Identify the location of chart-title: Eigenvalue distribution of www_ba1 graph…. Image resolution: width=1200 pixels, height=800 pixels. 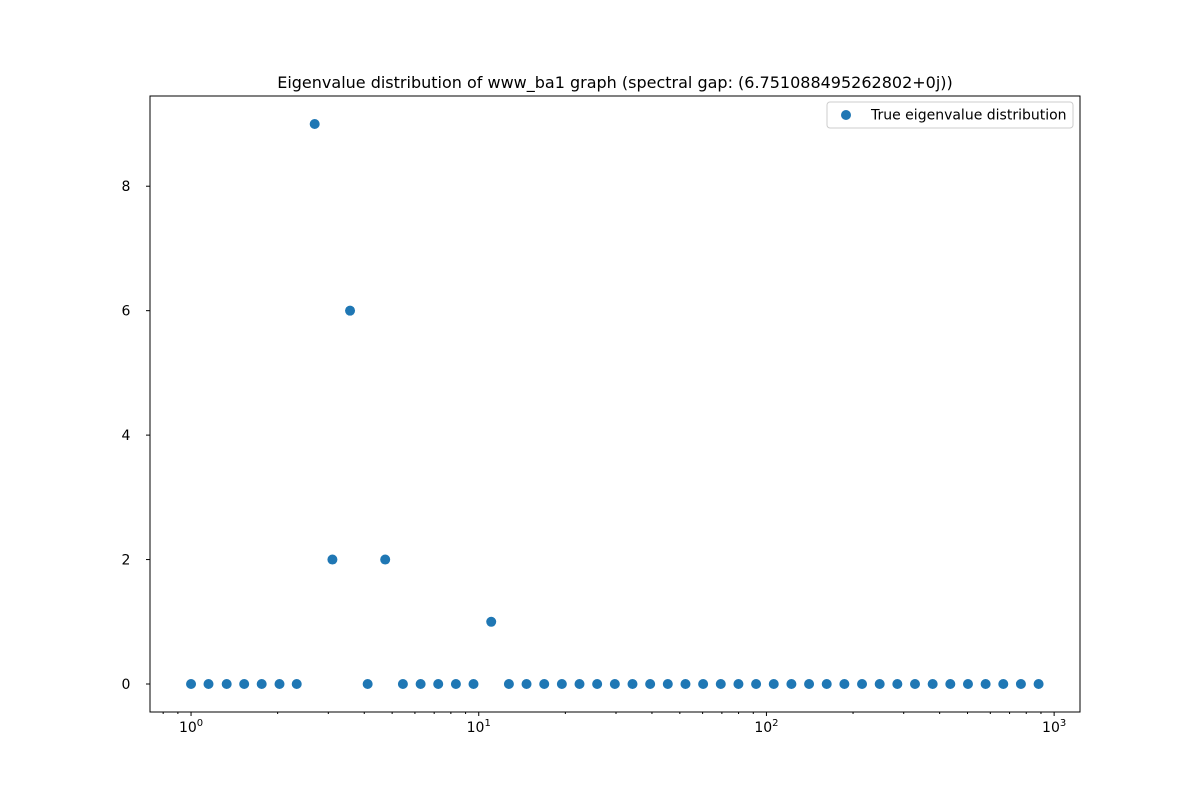
(615, 83).